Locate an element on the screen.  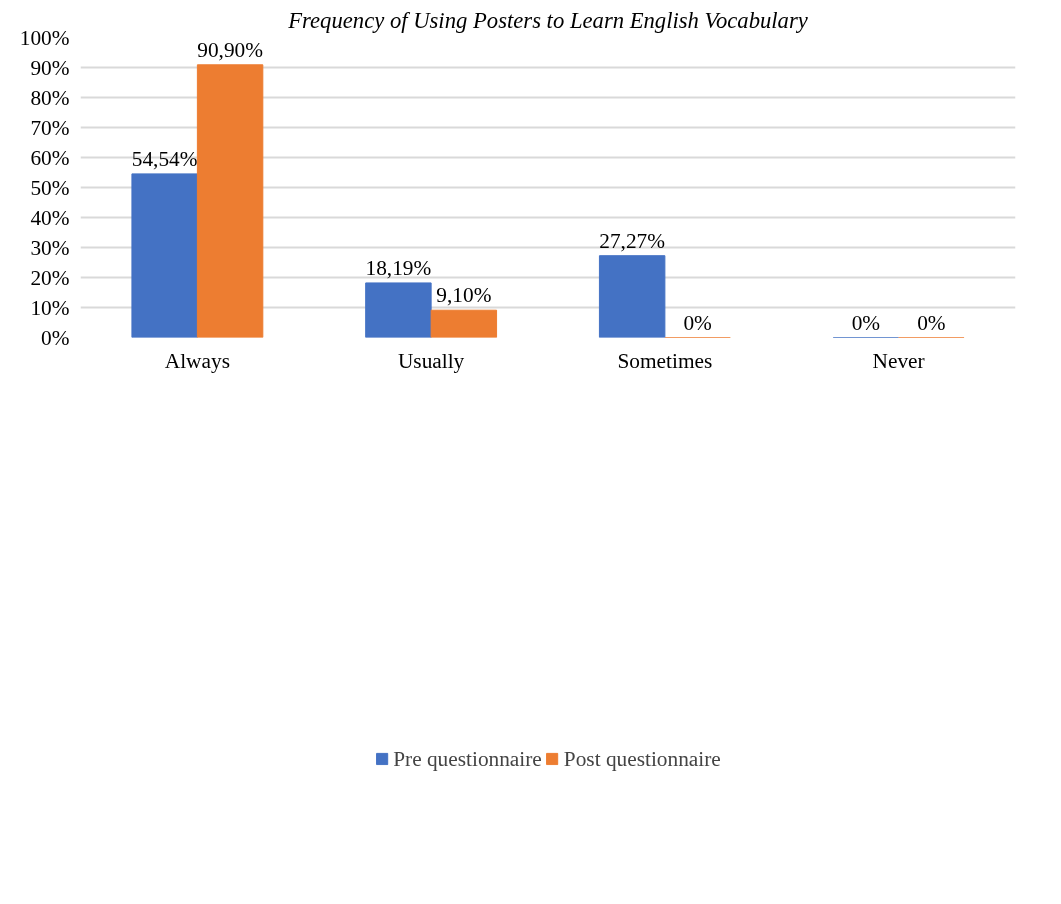
y-tick-label: 60% is located at coordinates (50, 157).